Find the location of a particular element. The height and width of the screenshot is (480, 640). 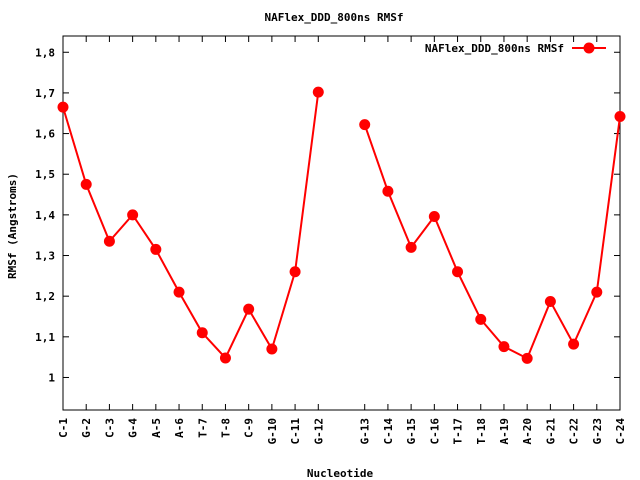

x-tick-label: G-4 is located at coordinates (133, 428).